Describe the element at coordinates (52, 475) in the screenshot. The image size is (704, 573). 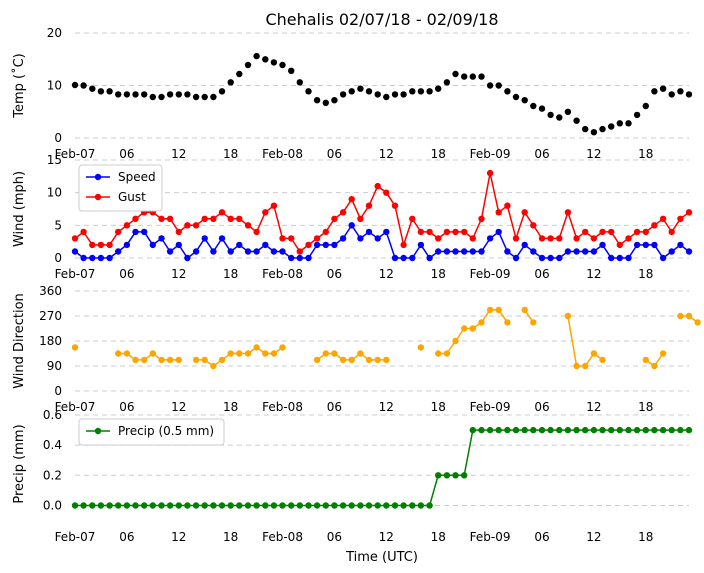
I see `y-tick-label: 0.2` at that location.